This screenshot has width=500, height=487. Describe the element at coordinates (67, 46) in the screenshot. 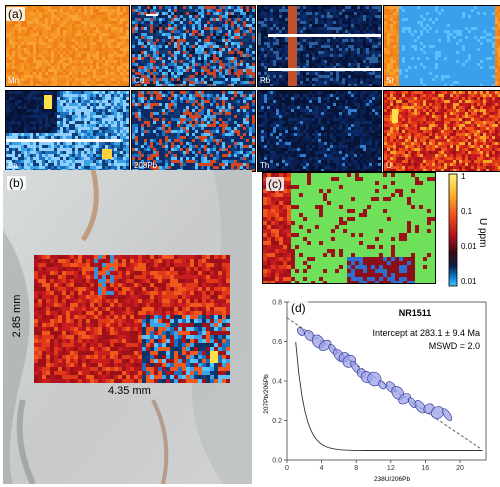

I see `element-map-mn: Mn` at that location.